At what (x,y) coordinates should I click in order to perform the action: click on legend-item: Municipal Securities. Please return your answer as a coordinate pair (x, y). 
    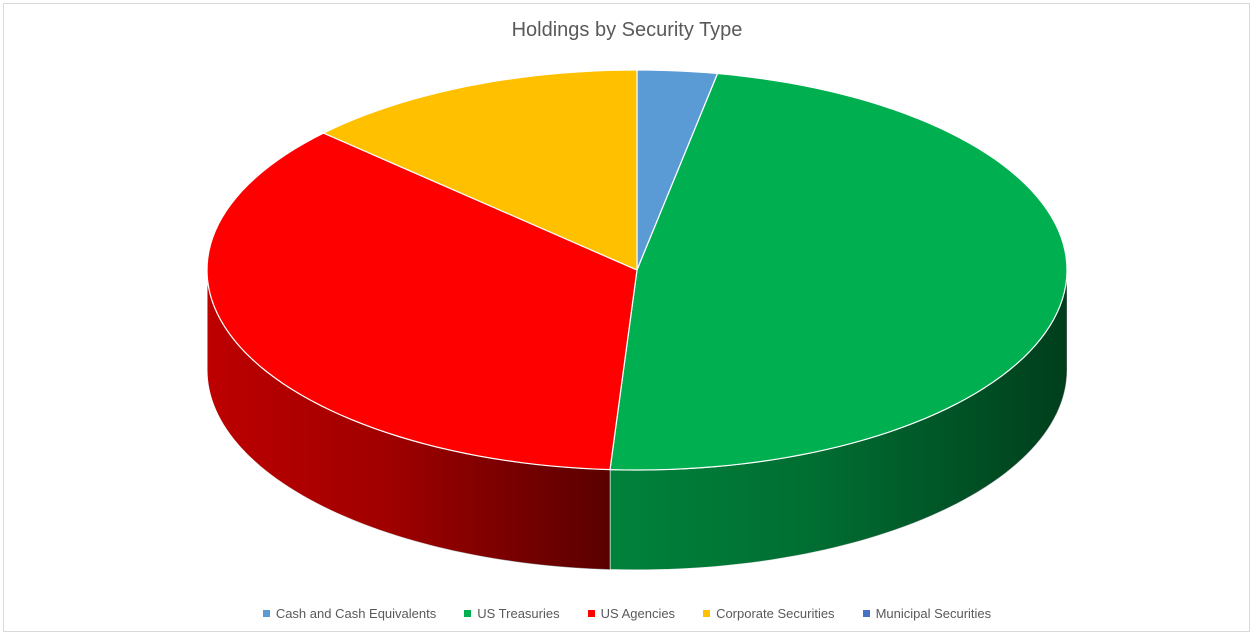
    Looking at the image, I should click on (927, 613).